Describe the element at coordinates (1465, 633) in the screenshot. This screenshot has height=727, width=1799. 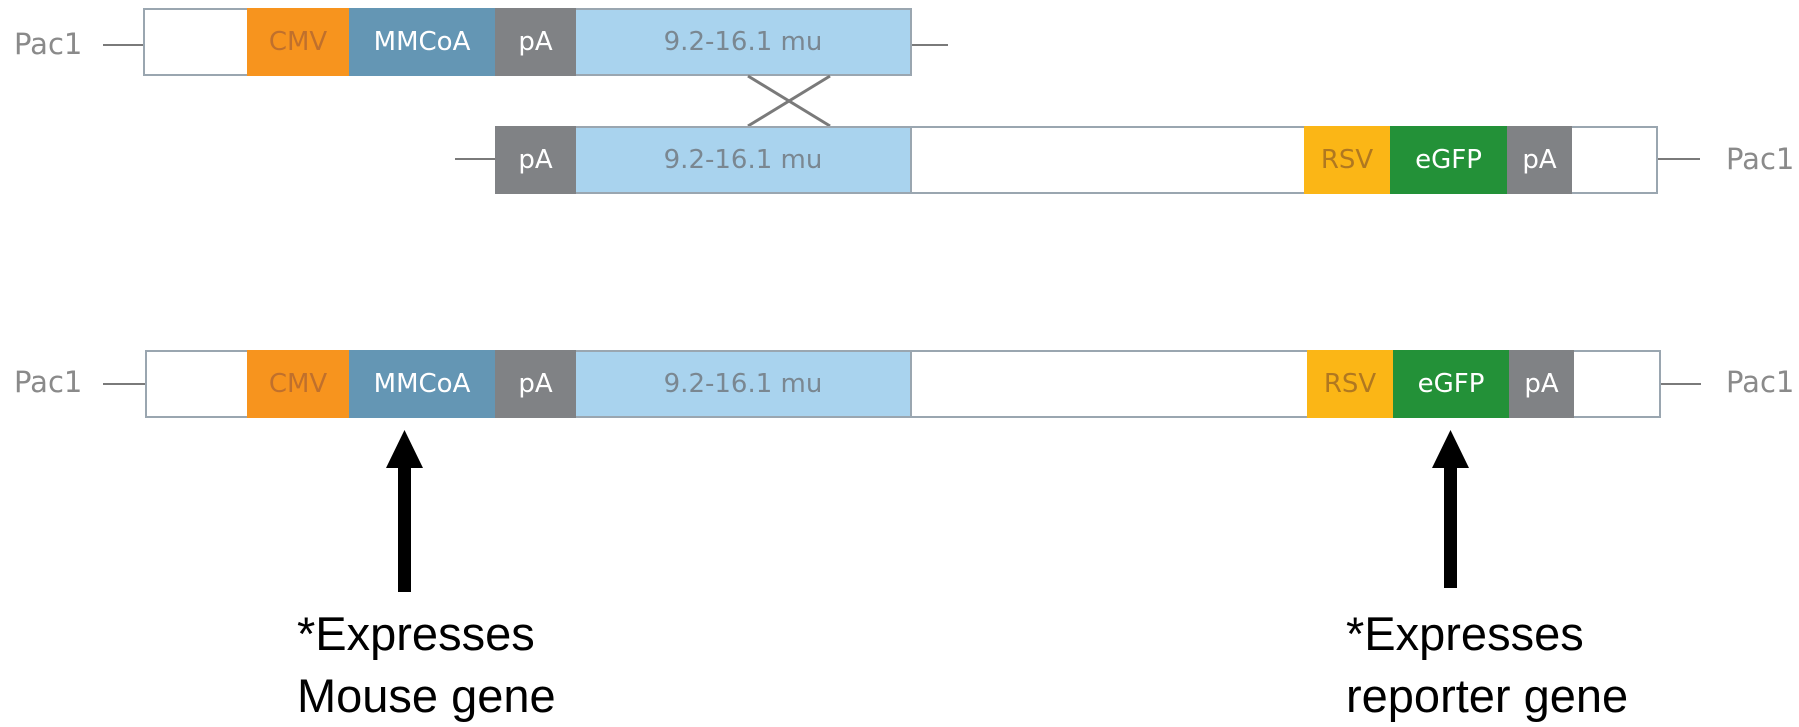
I see `reporter-gene-note-line1: *Expresses` at that location.